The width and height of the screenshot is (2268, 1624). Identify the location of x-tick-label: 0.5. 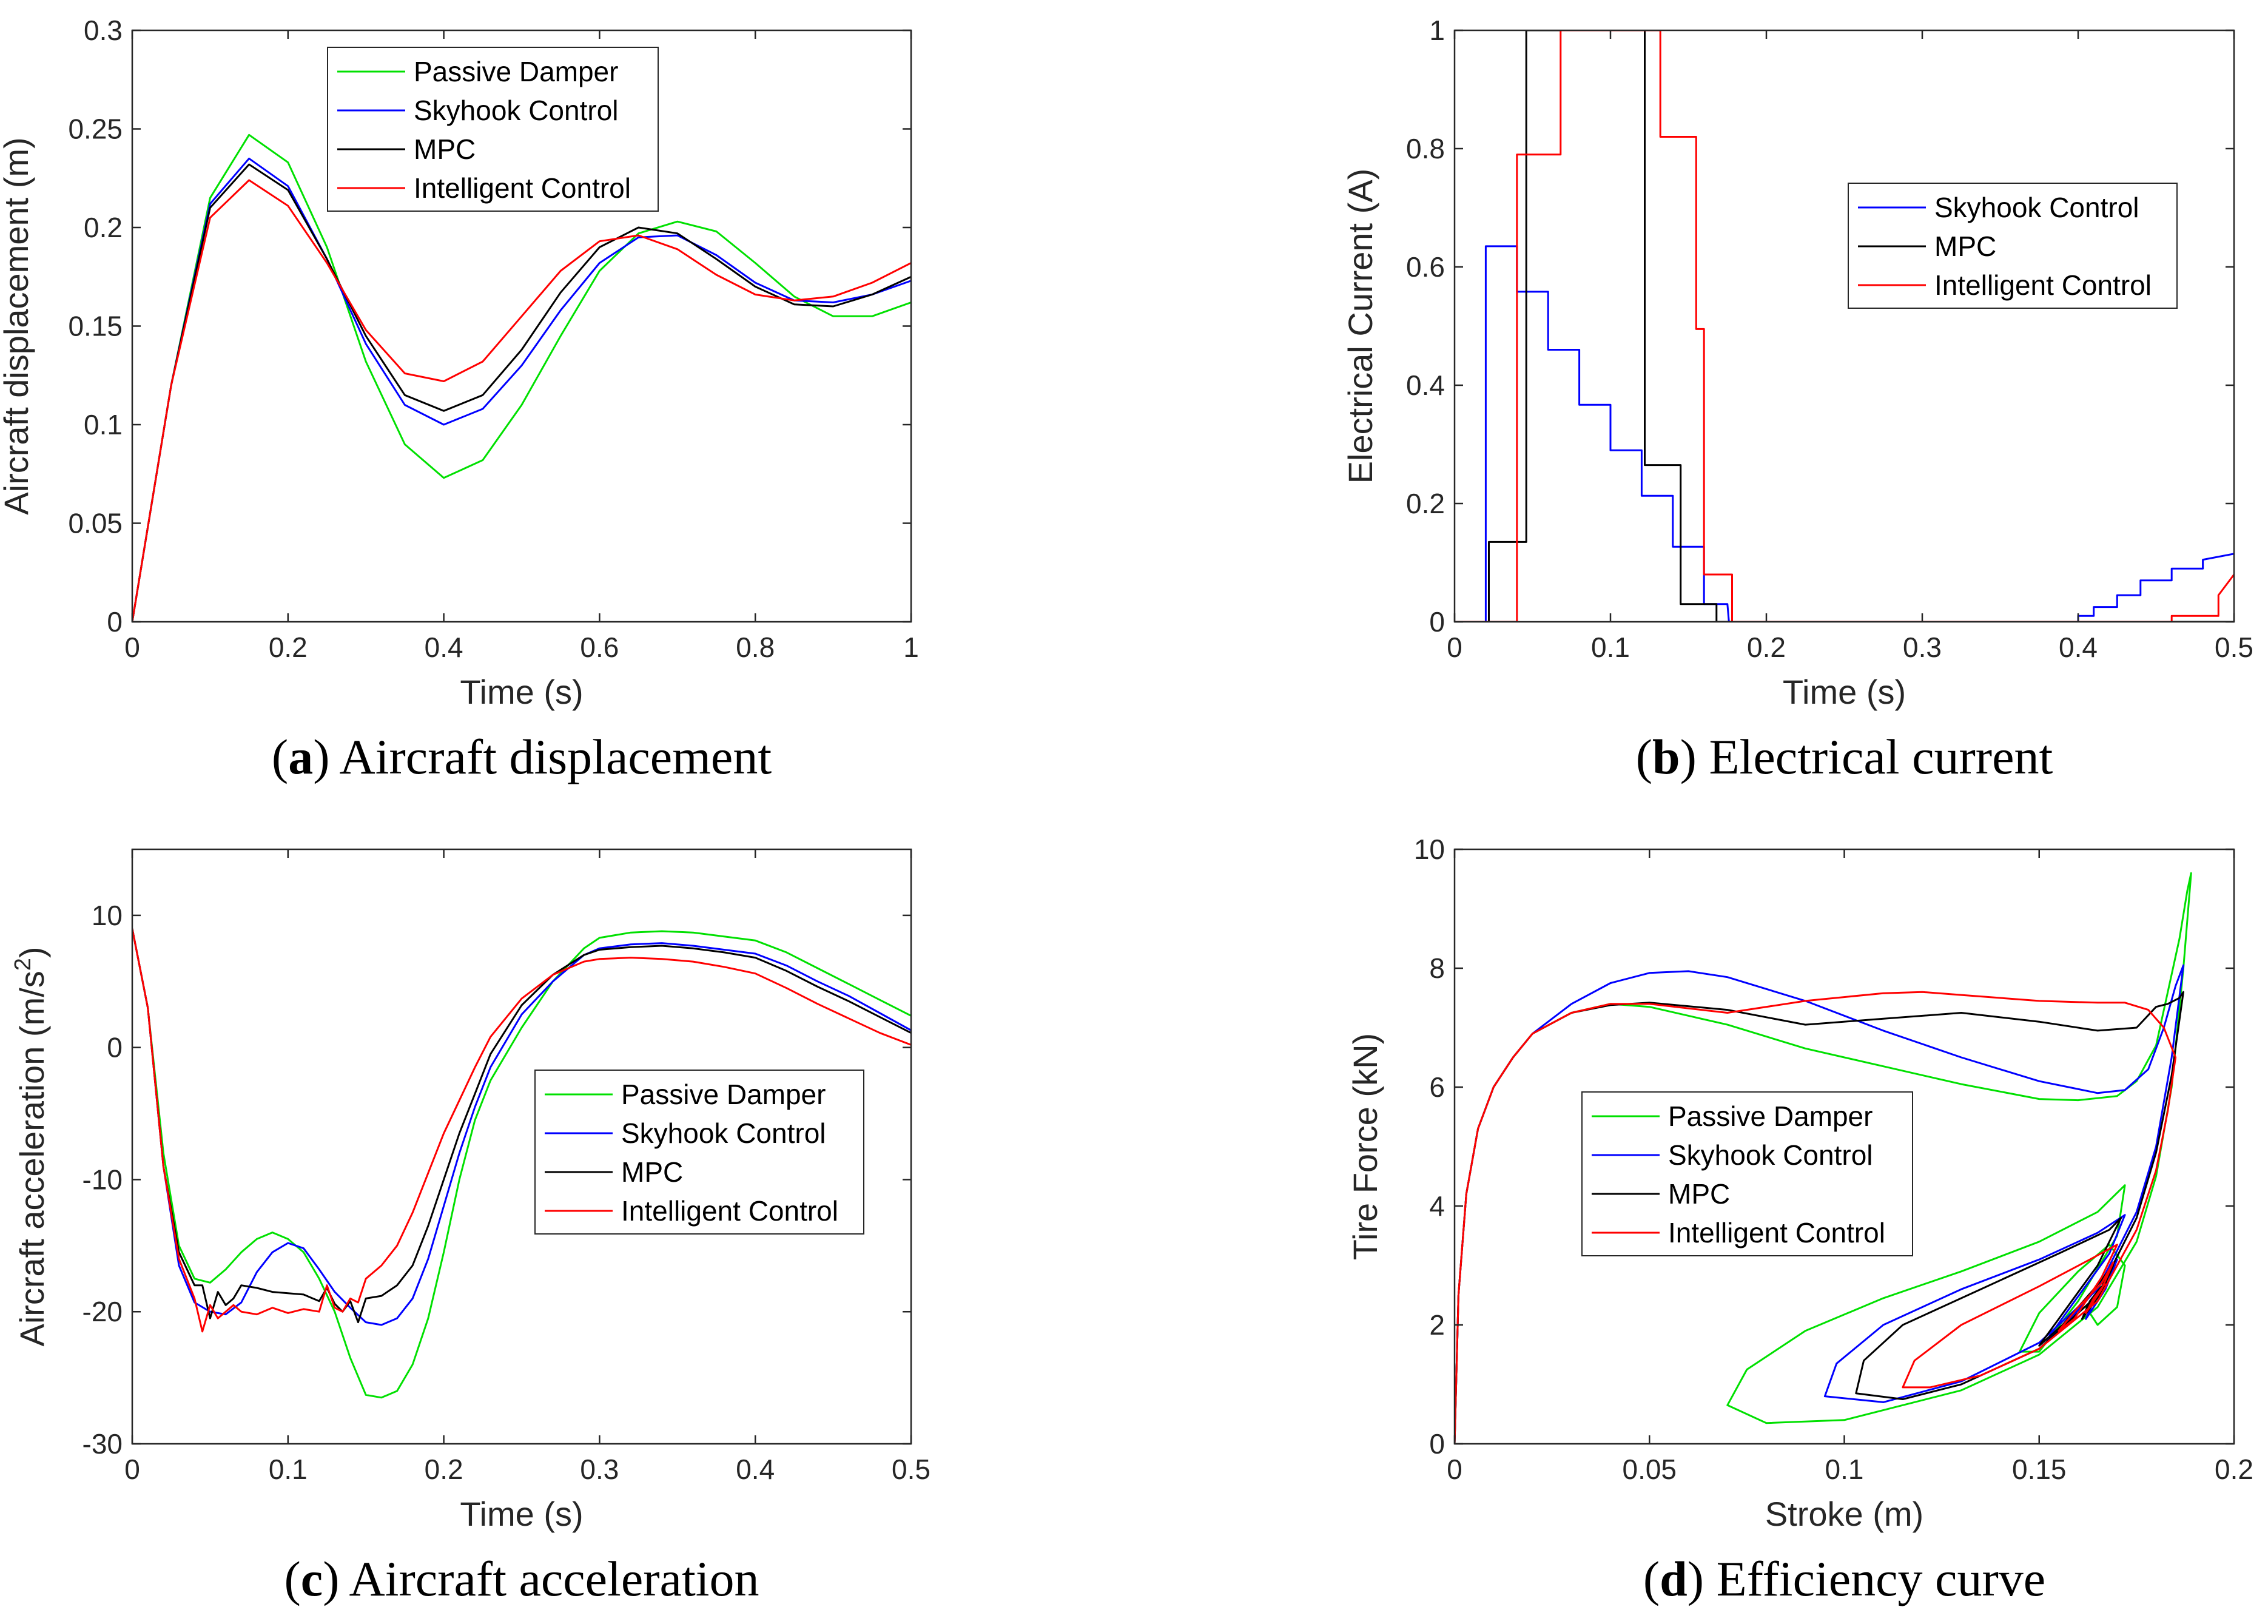
(2234, 648).